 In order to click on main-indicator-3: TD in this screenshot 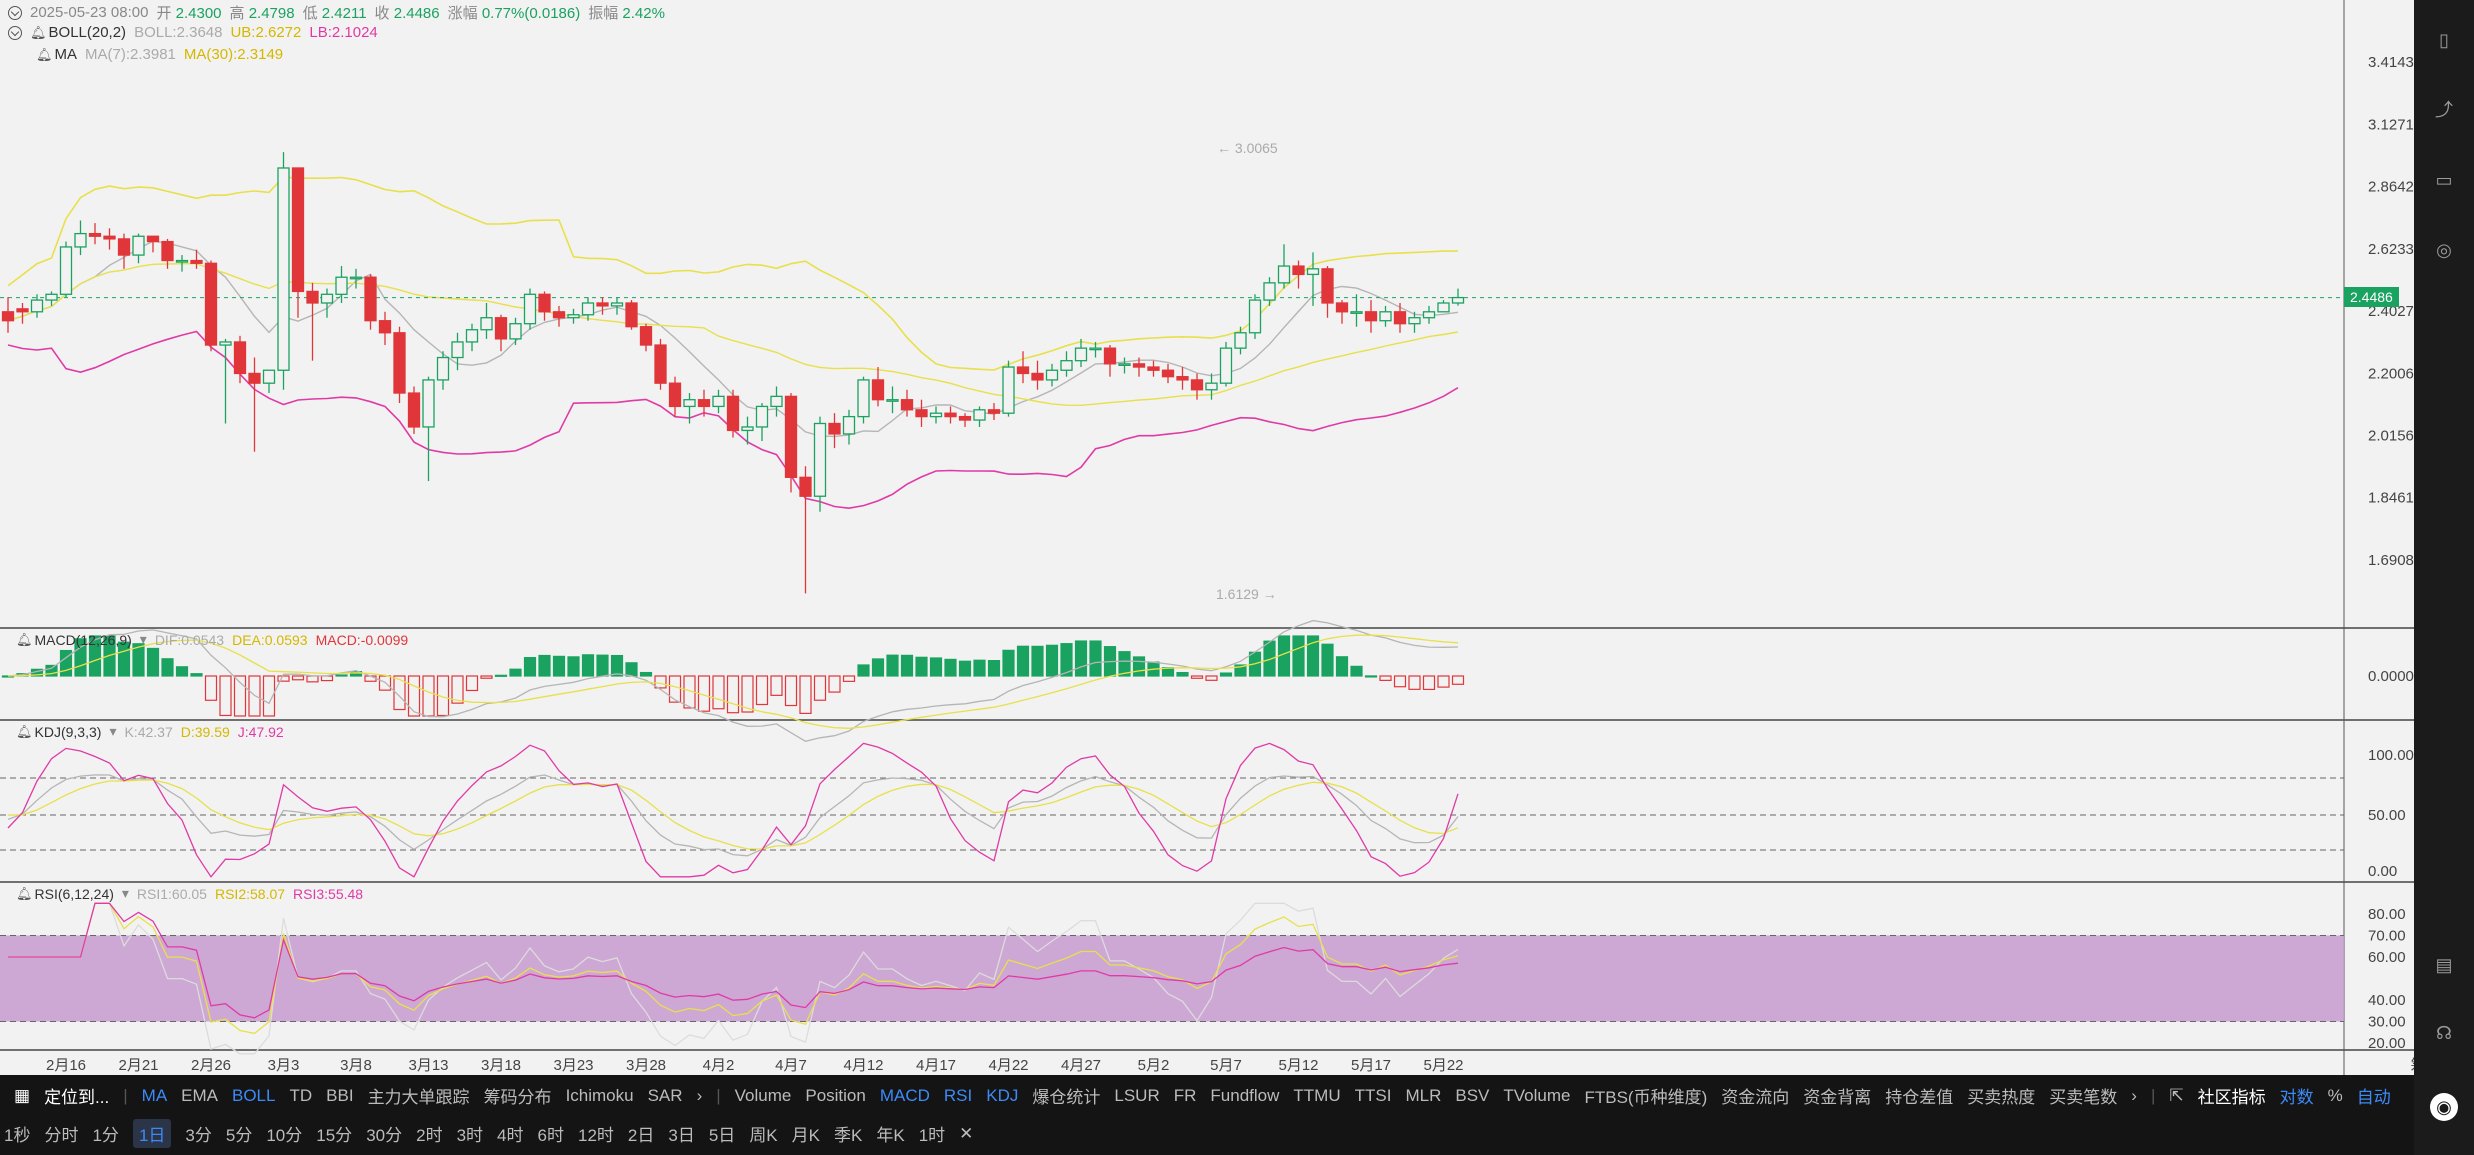, I will do `click(301, 1095)`.